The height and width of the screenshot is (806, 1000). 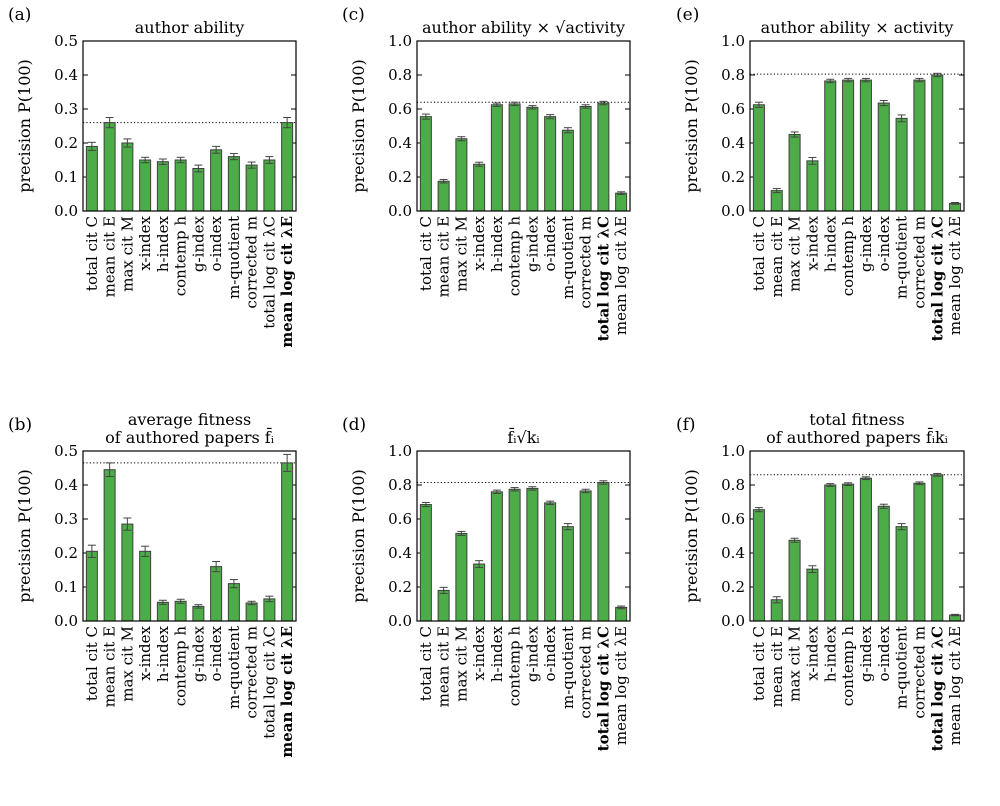 What do you see at coordinates (19, 15) in the screenshot?
I see `panel-letter: (a)` at bounding box center [19, 15].